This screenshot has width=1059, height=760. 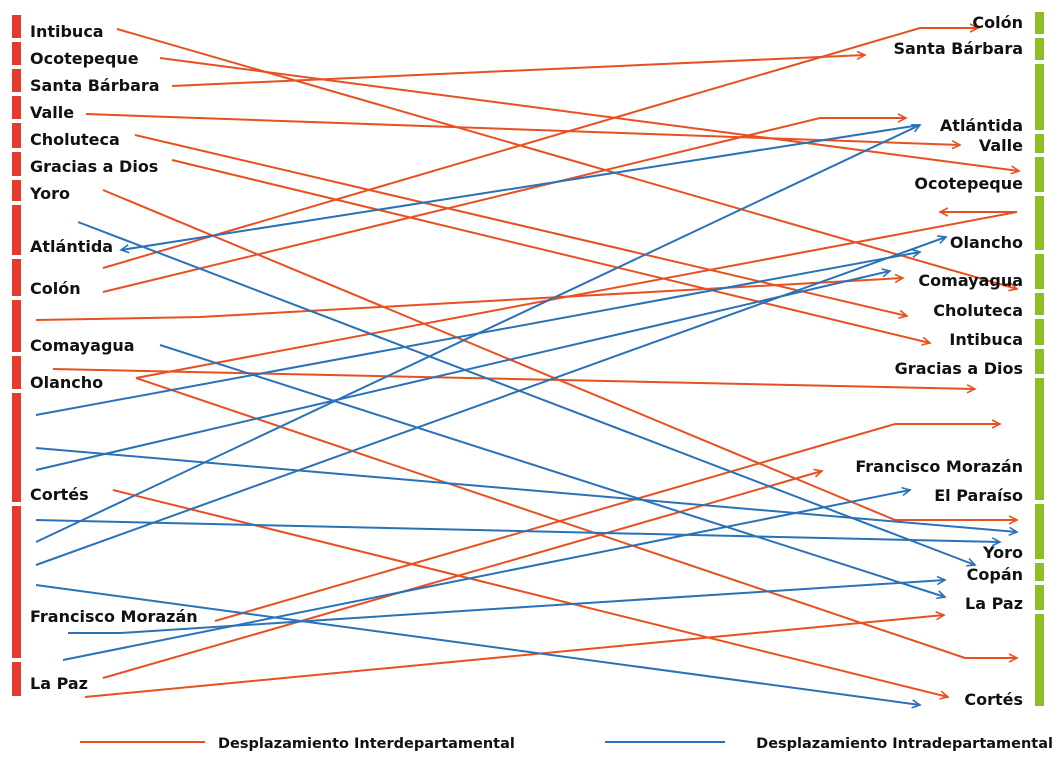 I want to click on left-label-olancho: Olancho, so click(x=66, y=382).